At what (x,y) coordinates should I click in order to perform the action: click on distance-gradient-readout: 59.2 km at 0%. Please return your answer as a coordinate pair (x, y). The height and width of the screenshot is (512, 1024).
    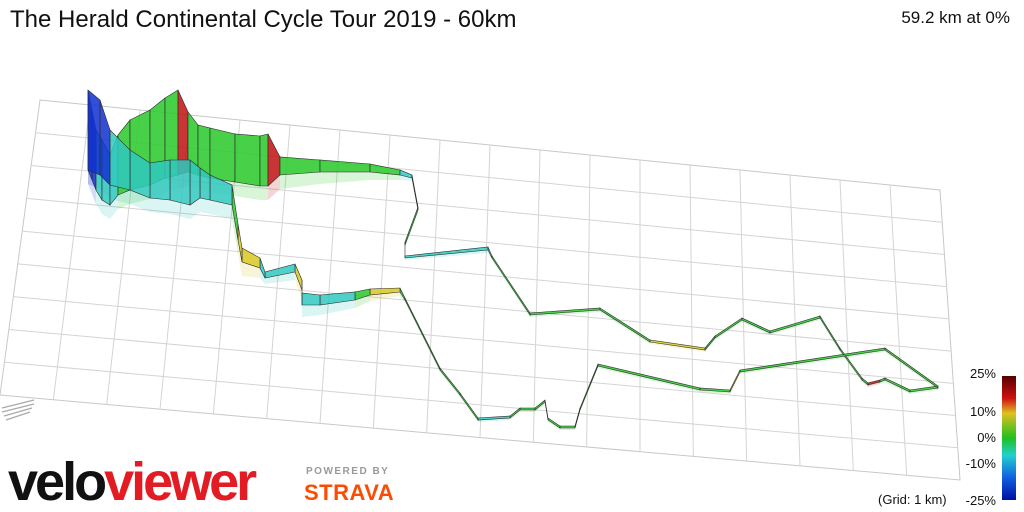
    Looking at the image, I should click on (955, 17).